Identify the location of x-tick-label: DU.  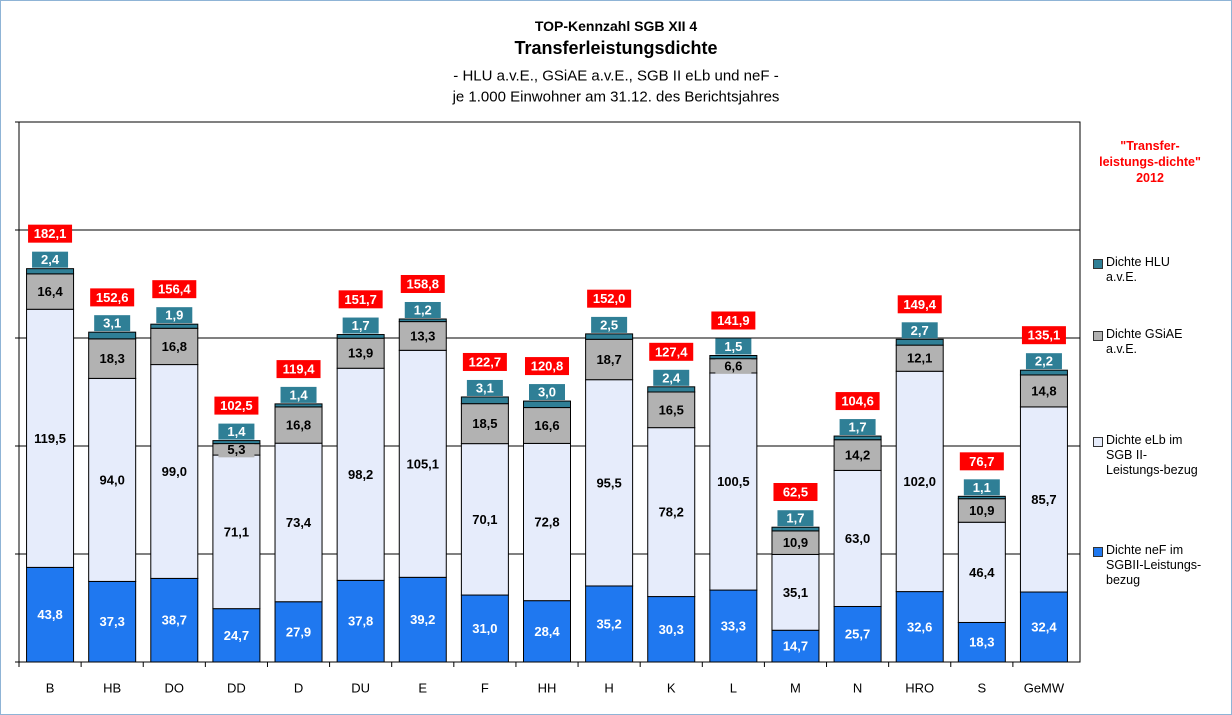
(360, 688).